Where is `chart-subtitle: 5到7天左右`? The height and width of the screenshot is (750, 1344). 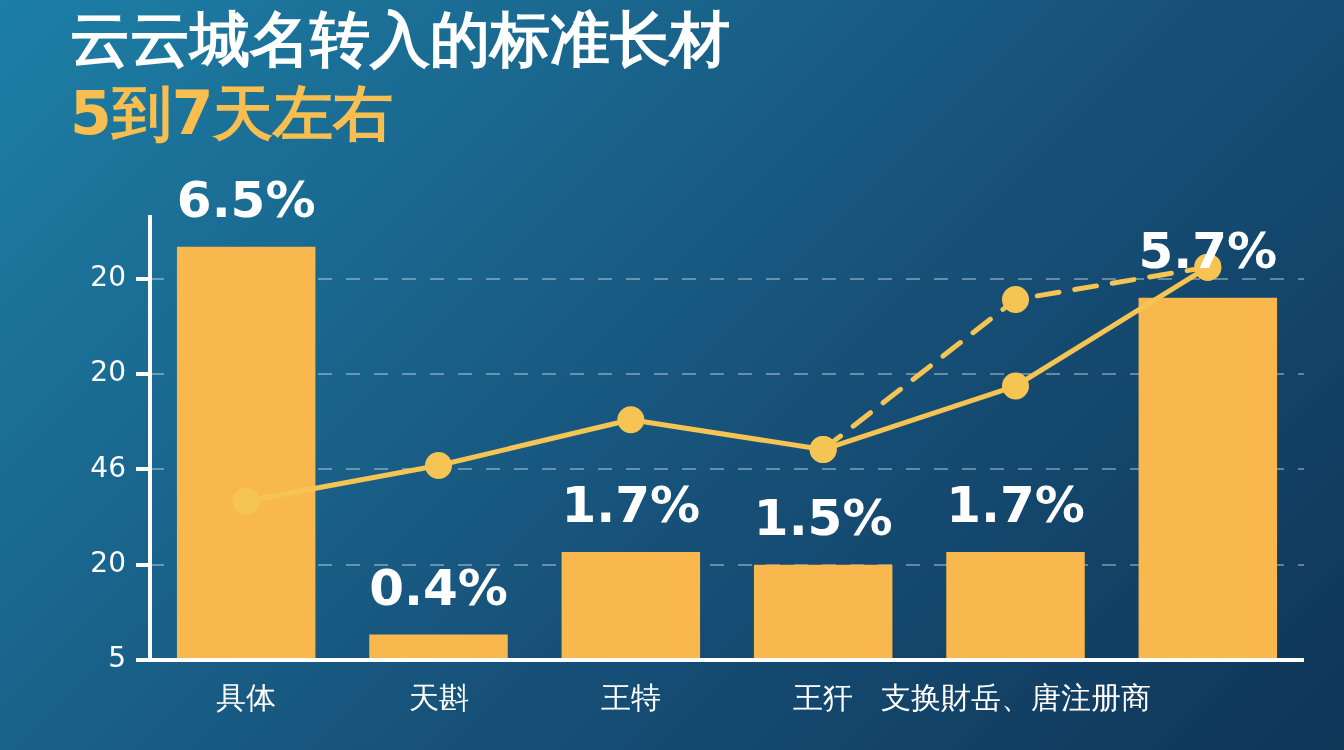 chart-subtitle: 5到7天左右 is located at coordinates (232, 113).